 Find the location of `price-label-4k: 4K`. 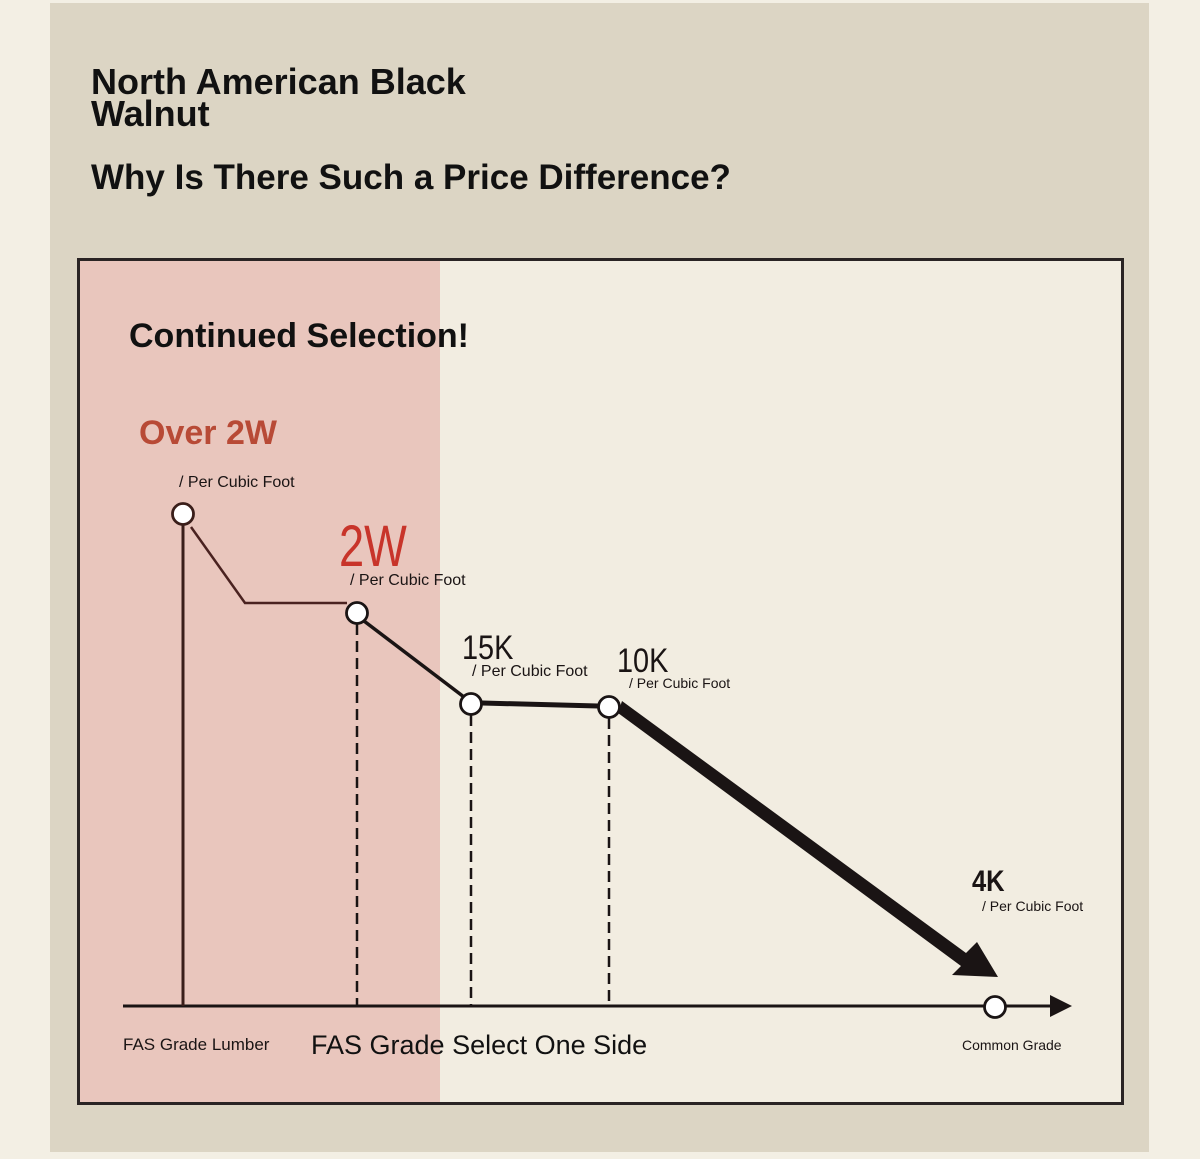

price-label-4k: 4K is located at coordinates (988, 880).